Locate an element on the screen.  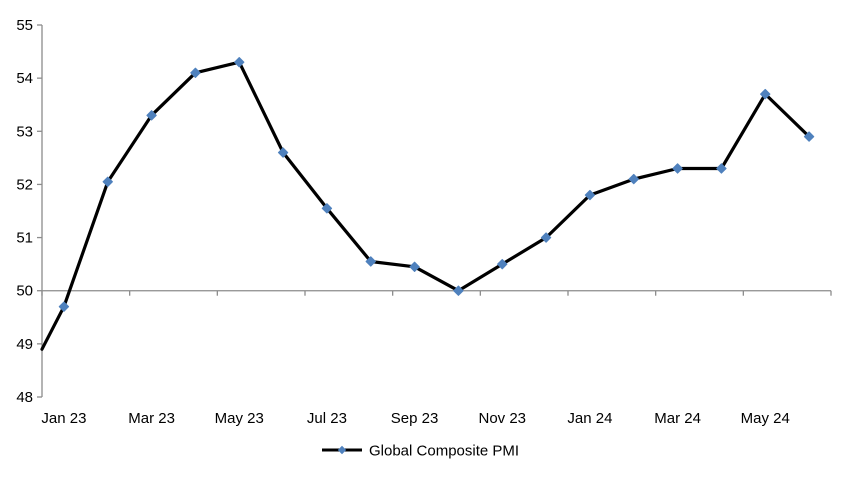
x-tick-label: Jul 23 is located at coordinates (327, 418).